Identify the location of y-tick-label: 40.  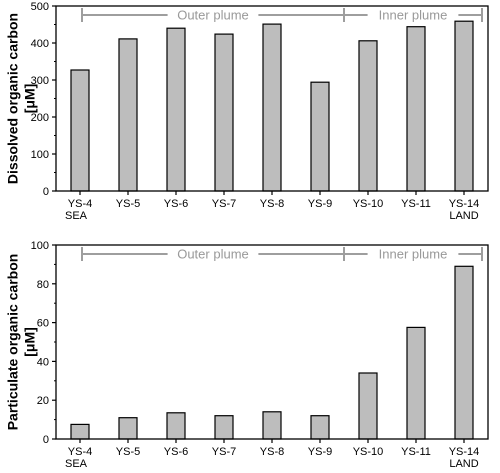
(43, 362).